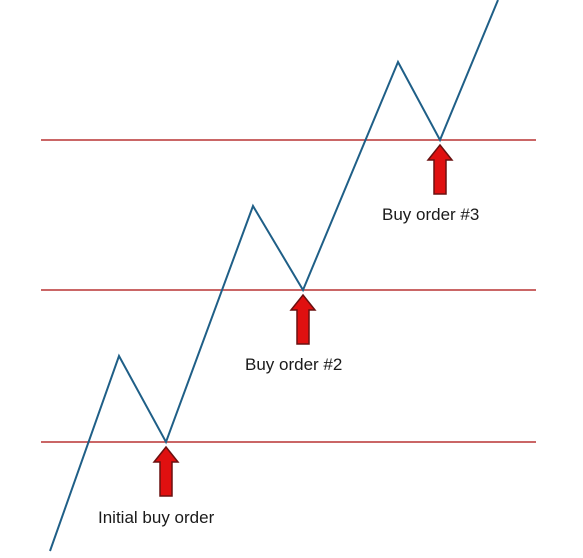 The image size is (583, 558). Describe the element at coordinates (156, 517) in the screenshot. I see `initial-buy-order-label: Initial buy order` at that location.